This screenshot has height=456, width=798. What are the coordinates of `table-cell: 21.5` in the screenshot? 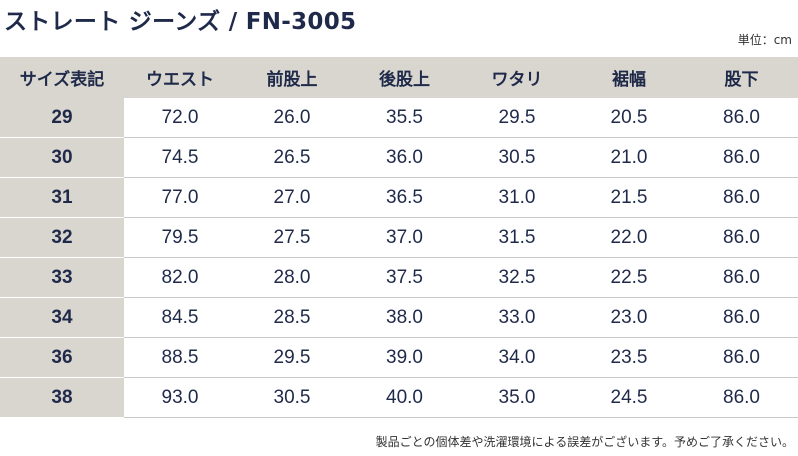 It's located at (629, 197).